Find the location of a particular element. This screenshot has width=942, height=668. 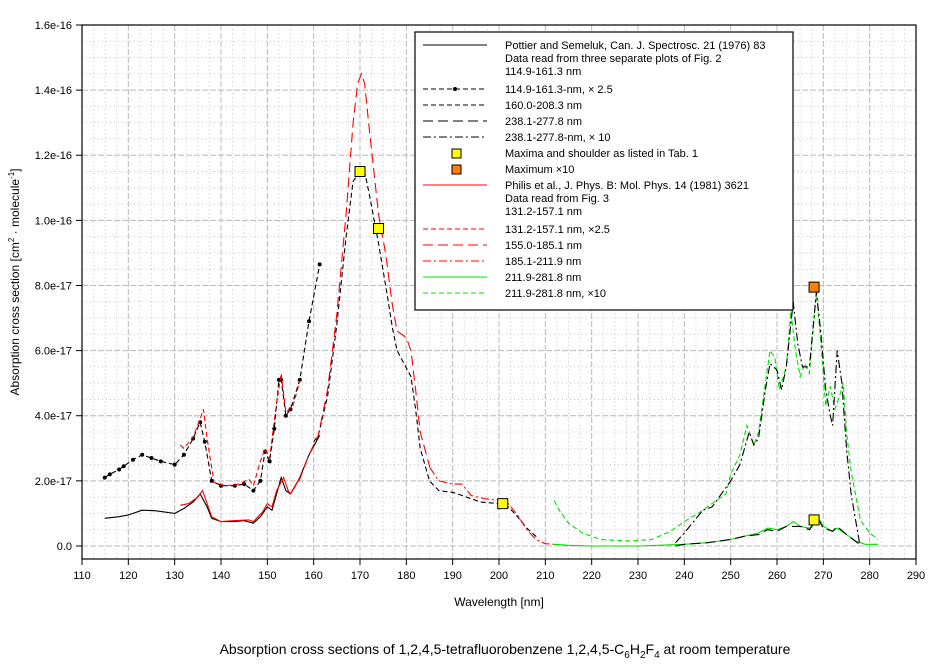

x-tick-label: 240 is located at coordinates (684, 576).